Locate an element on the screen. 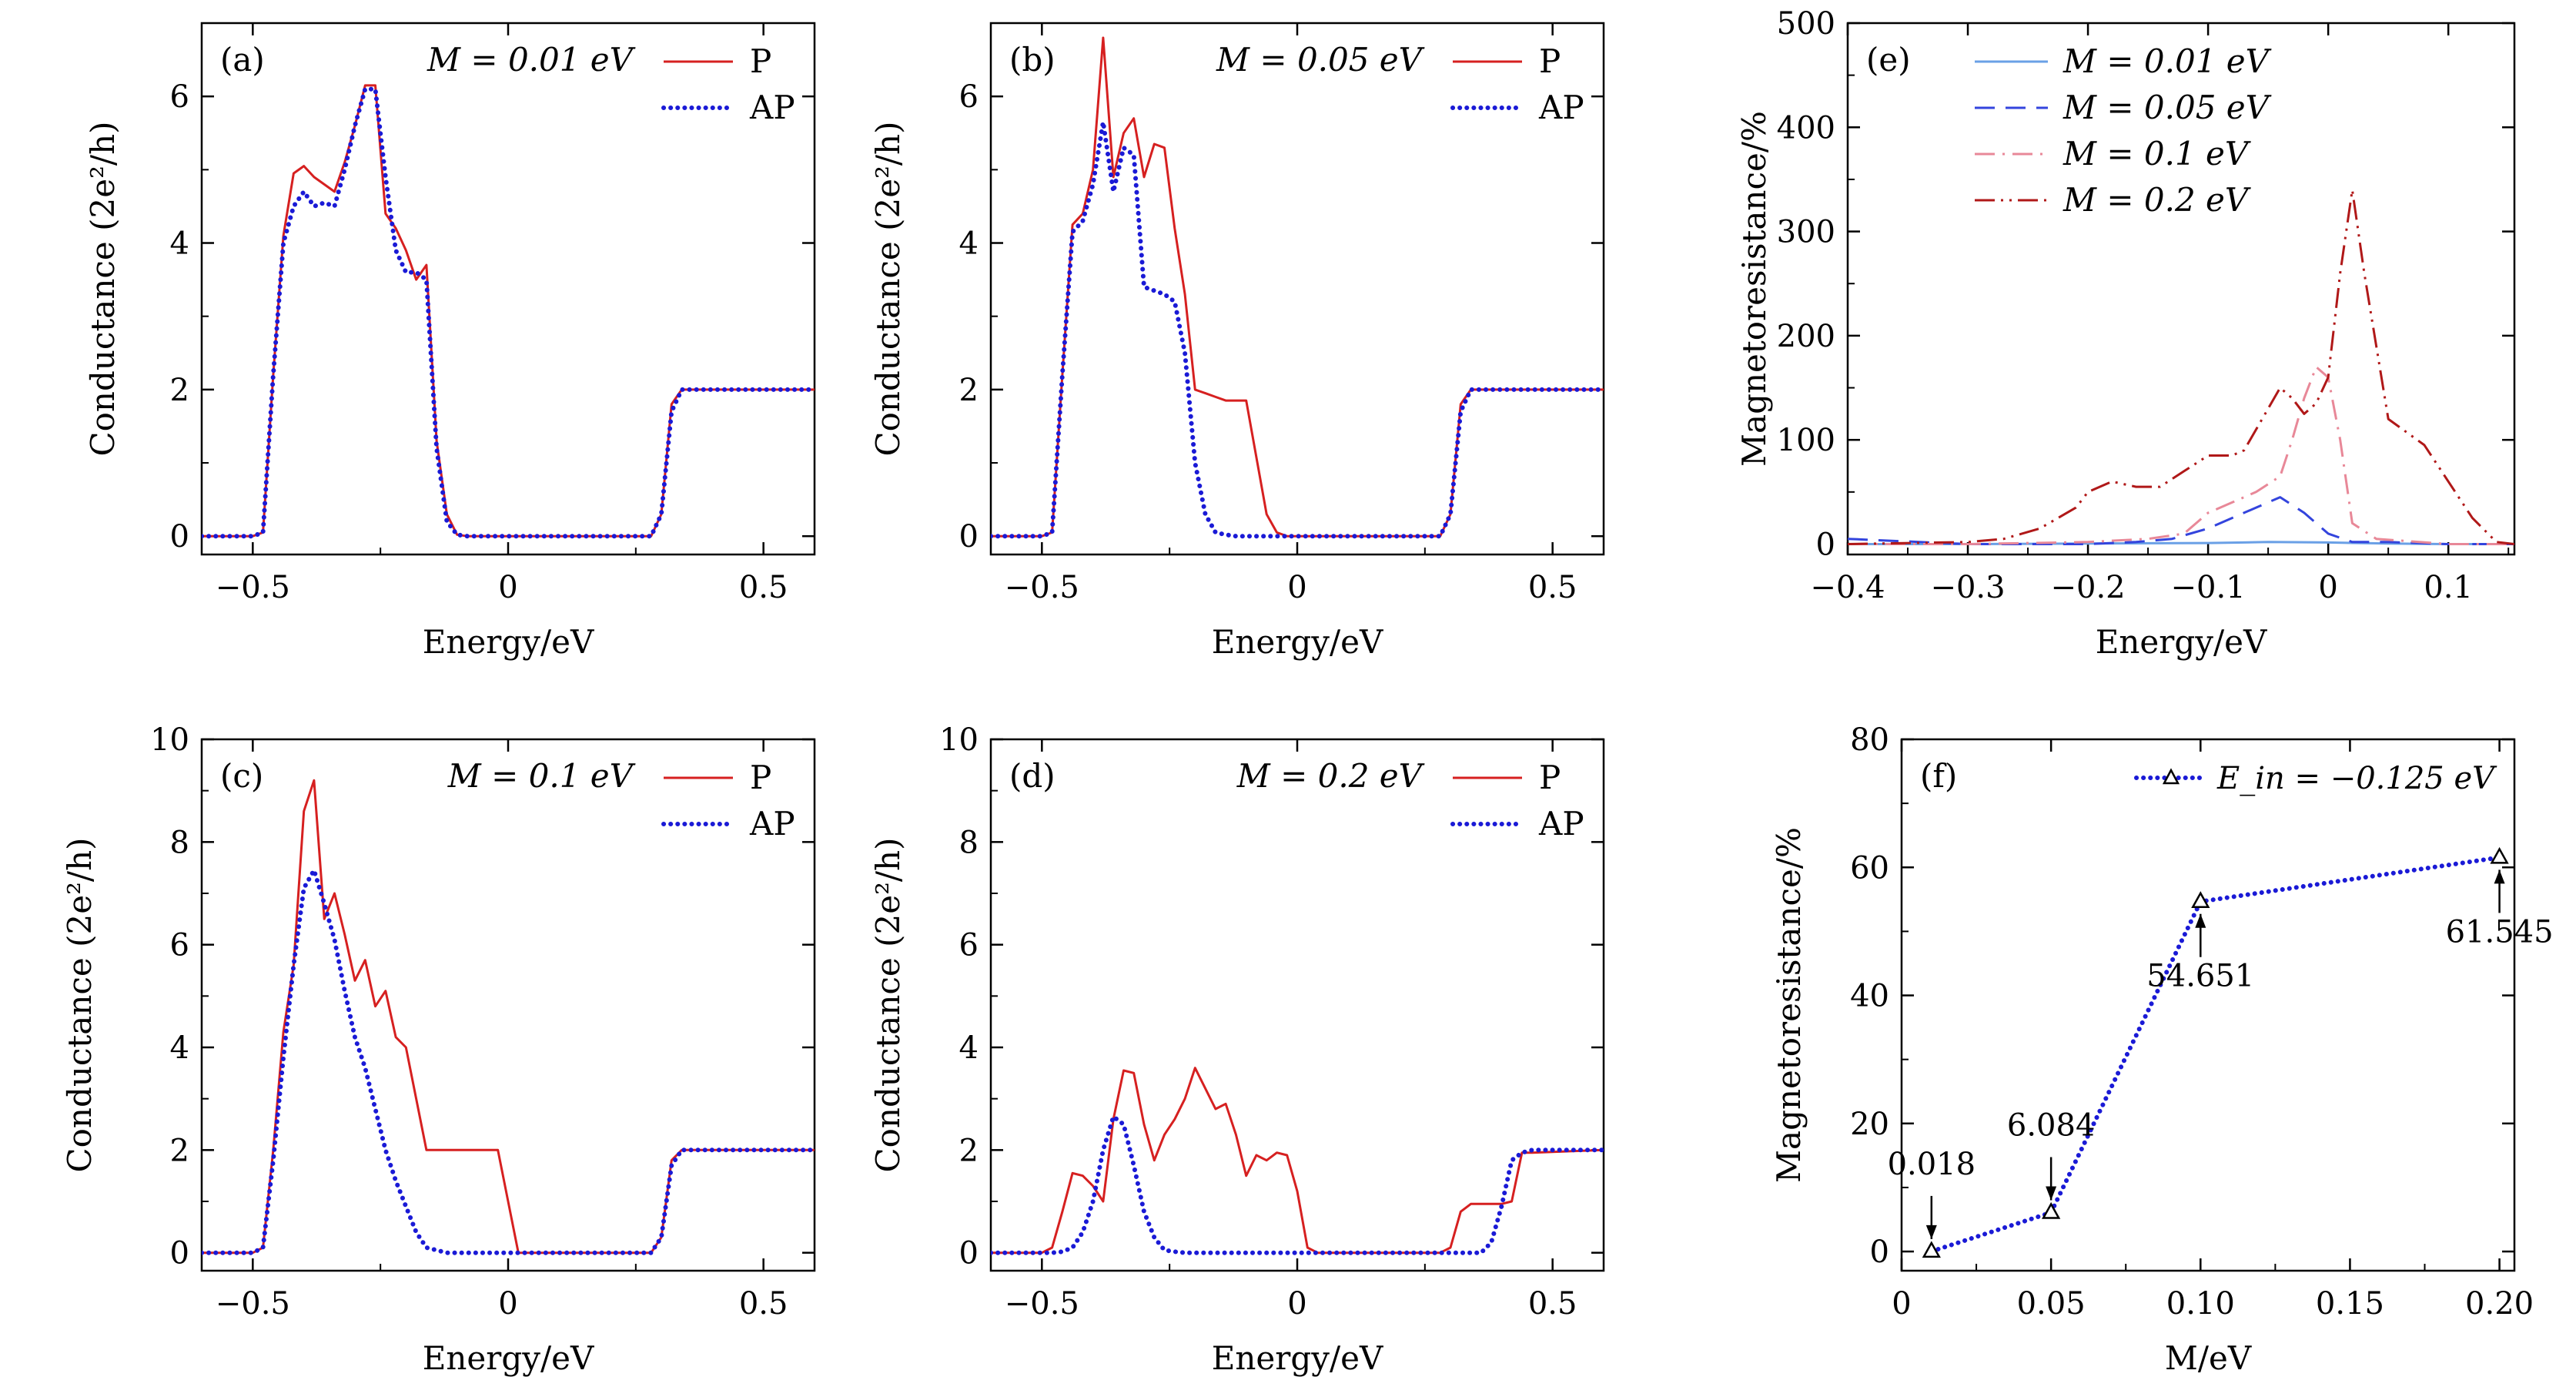 This screenshot has height=1387, width=2576. x-tick-label: −0.1 is located at coordinates (2209, 588).